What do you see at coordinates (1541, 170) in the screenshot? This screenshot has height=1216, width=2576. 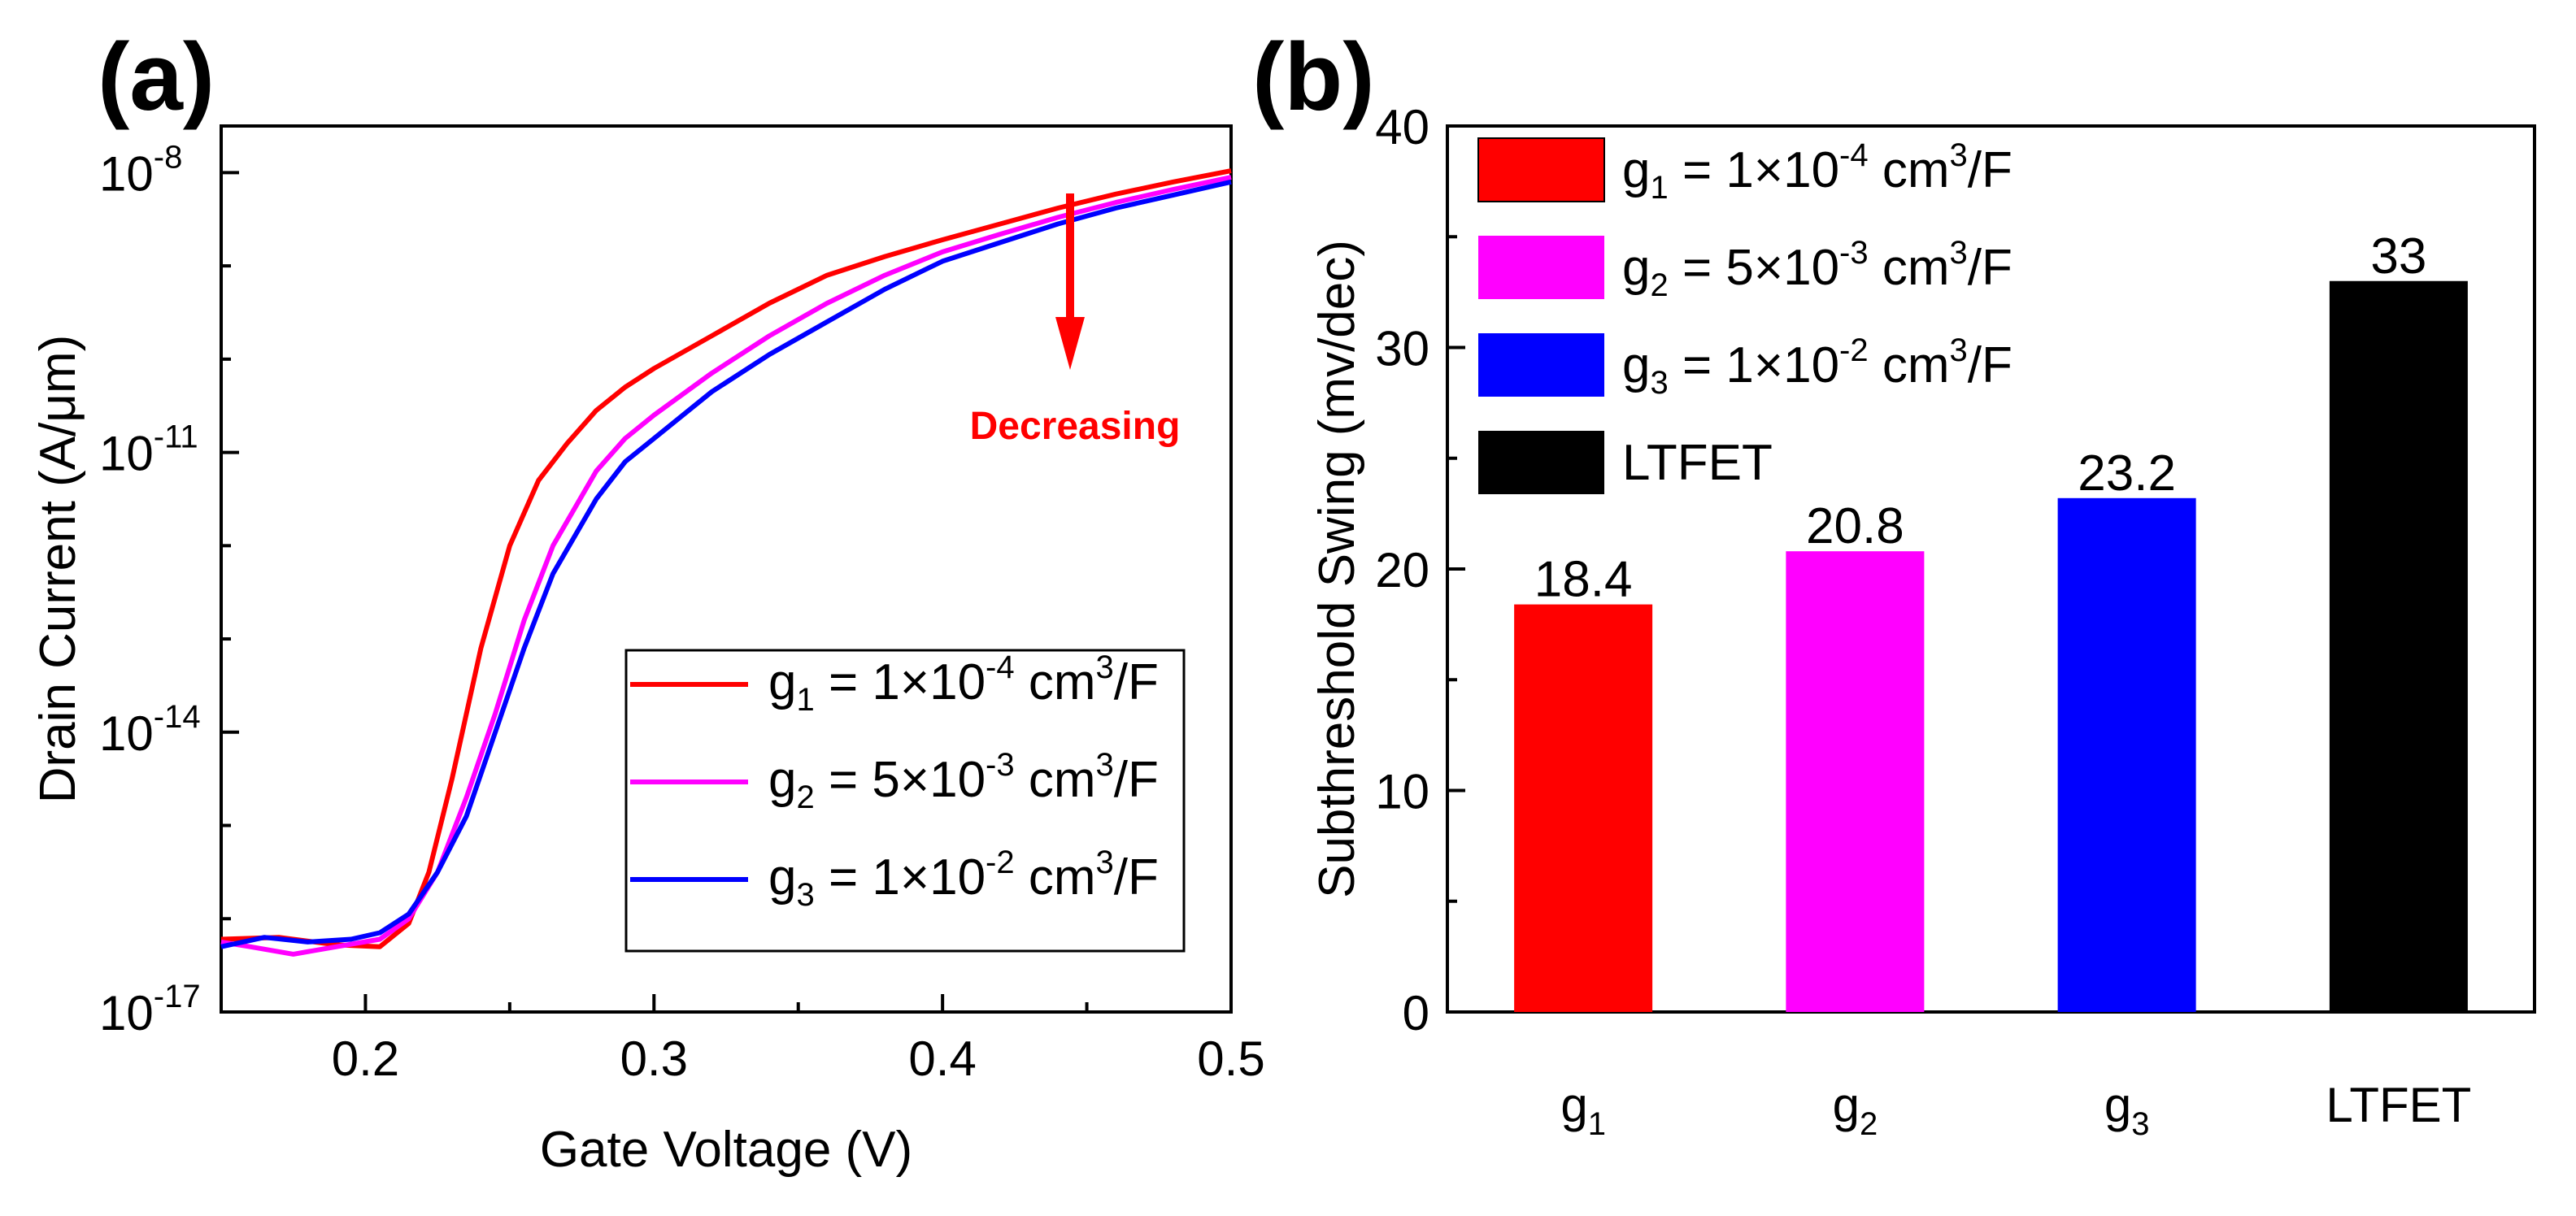 I see `legend-swatch-g1` at bounding box center [1541, 170].